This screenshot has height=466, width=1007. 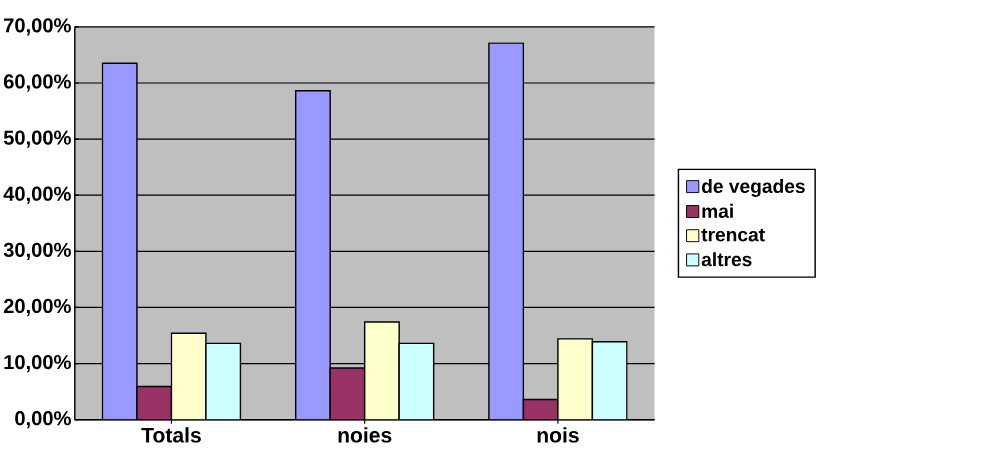 What do you see at coordinates (171, 435) in the screenshot?
I see `x-tick-label: Totals` at bounding box center [171, 435].